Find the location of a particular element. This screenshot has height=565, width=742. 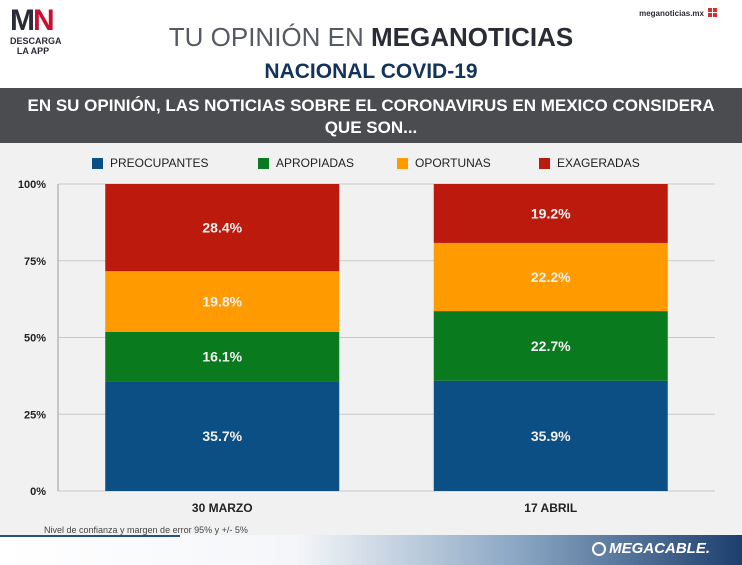

data-label: 19.8% is located at coordinates (222, 302).